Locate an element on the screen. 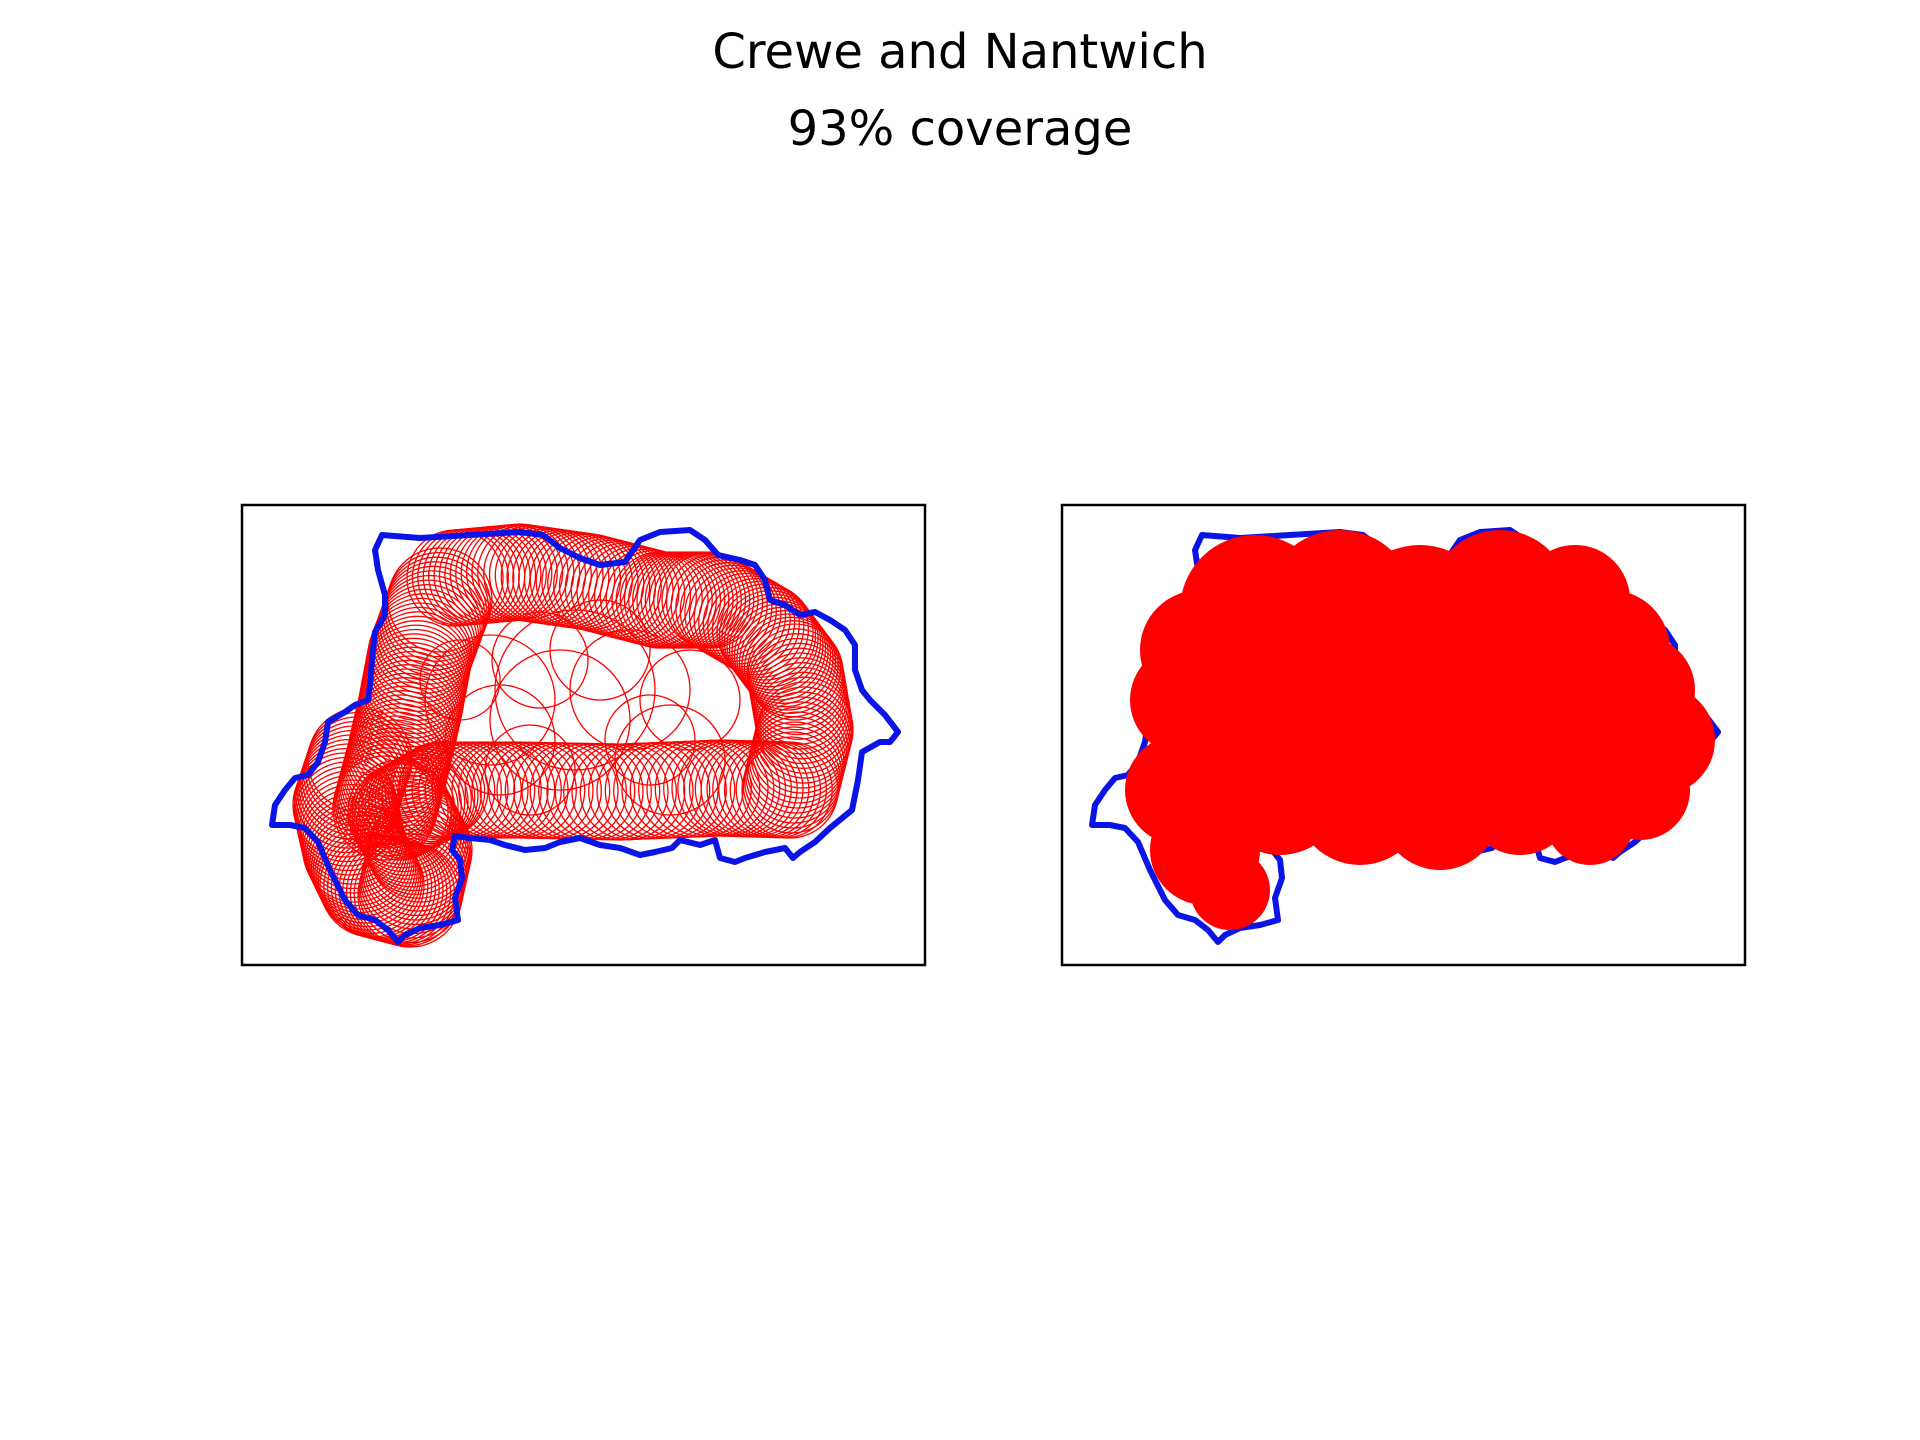 The height and width of the screenshot is (1440, 1920). filled-coverage-panel is located at coordinates (1403, 735).